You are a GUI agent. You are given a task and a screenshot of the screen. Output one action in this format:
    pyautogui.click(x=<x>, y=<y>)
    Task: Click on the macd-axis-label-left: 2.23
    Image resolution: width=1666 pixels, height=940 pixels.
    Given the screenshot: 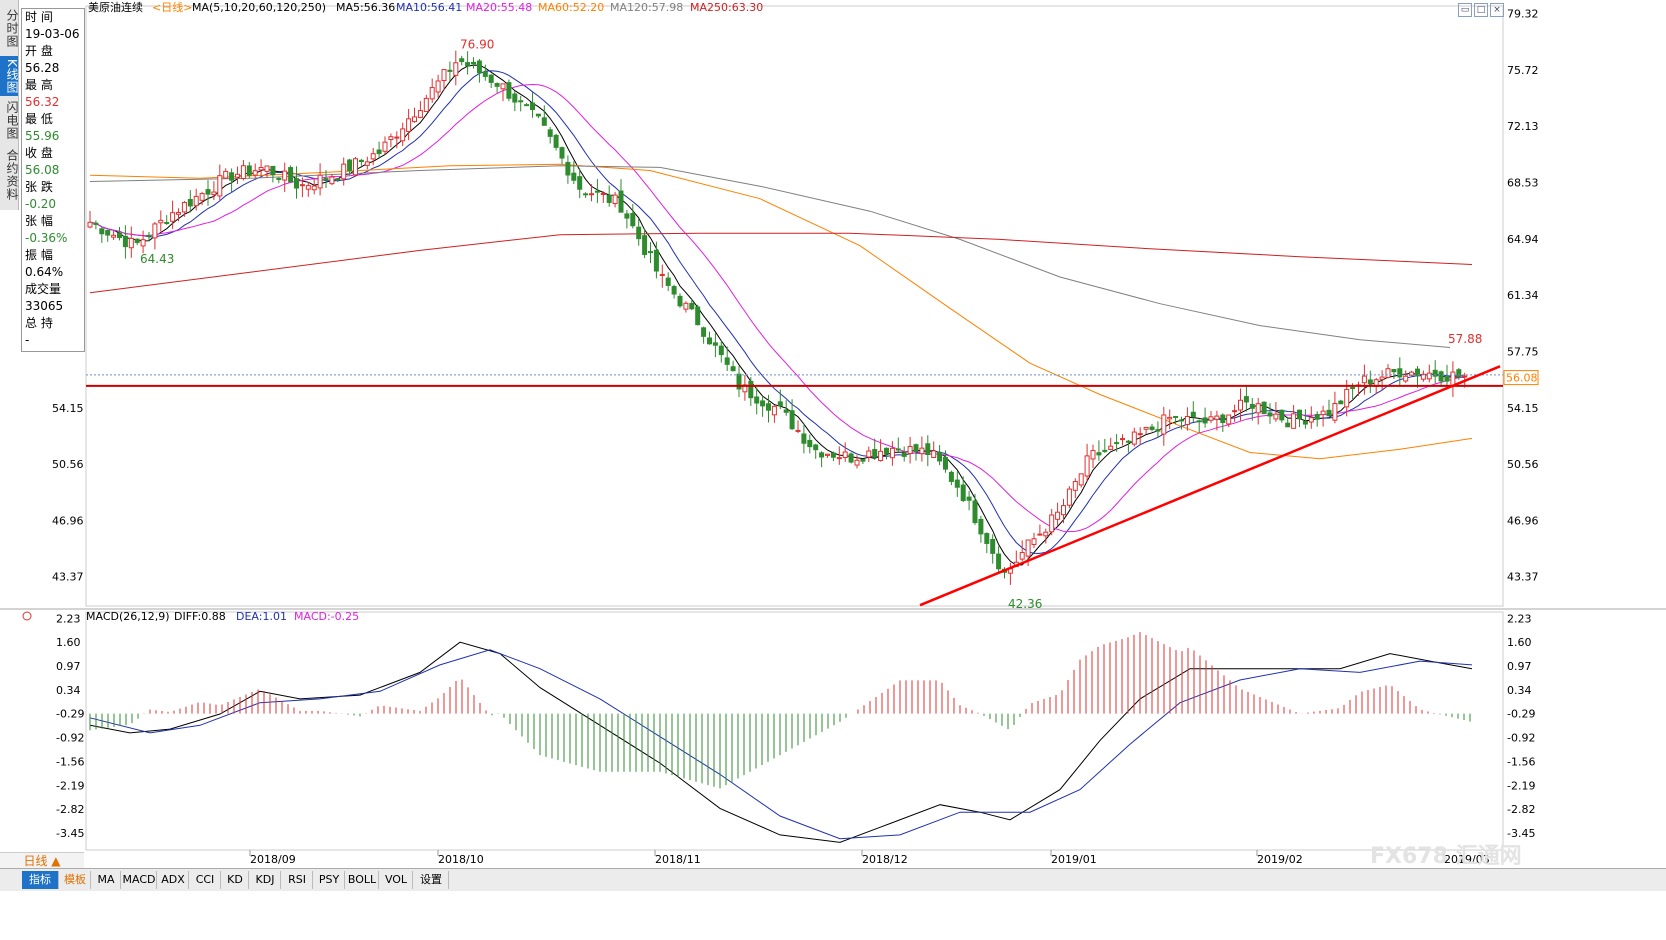 What is the action you would take?
    pyautogui.click(x=68, y=618)
    